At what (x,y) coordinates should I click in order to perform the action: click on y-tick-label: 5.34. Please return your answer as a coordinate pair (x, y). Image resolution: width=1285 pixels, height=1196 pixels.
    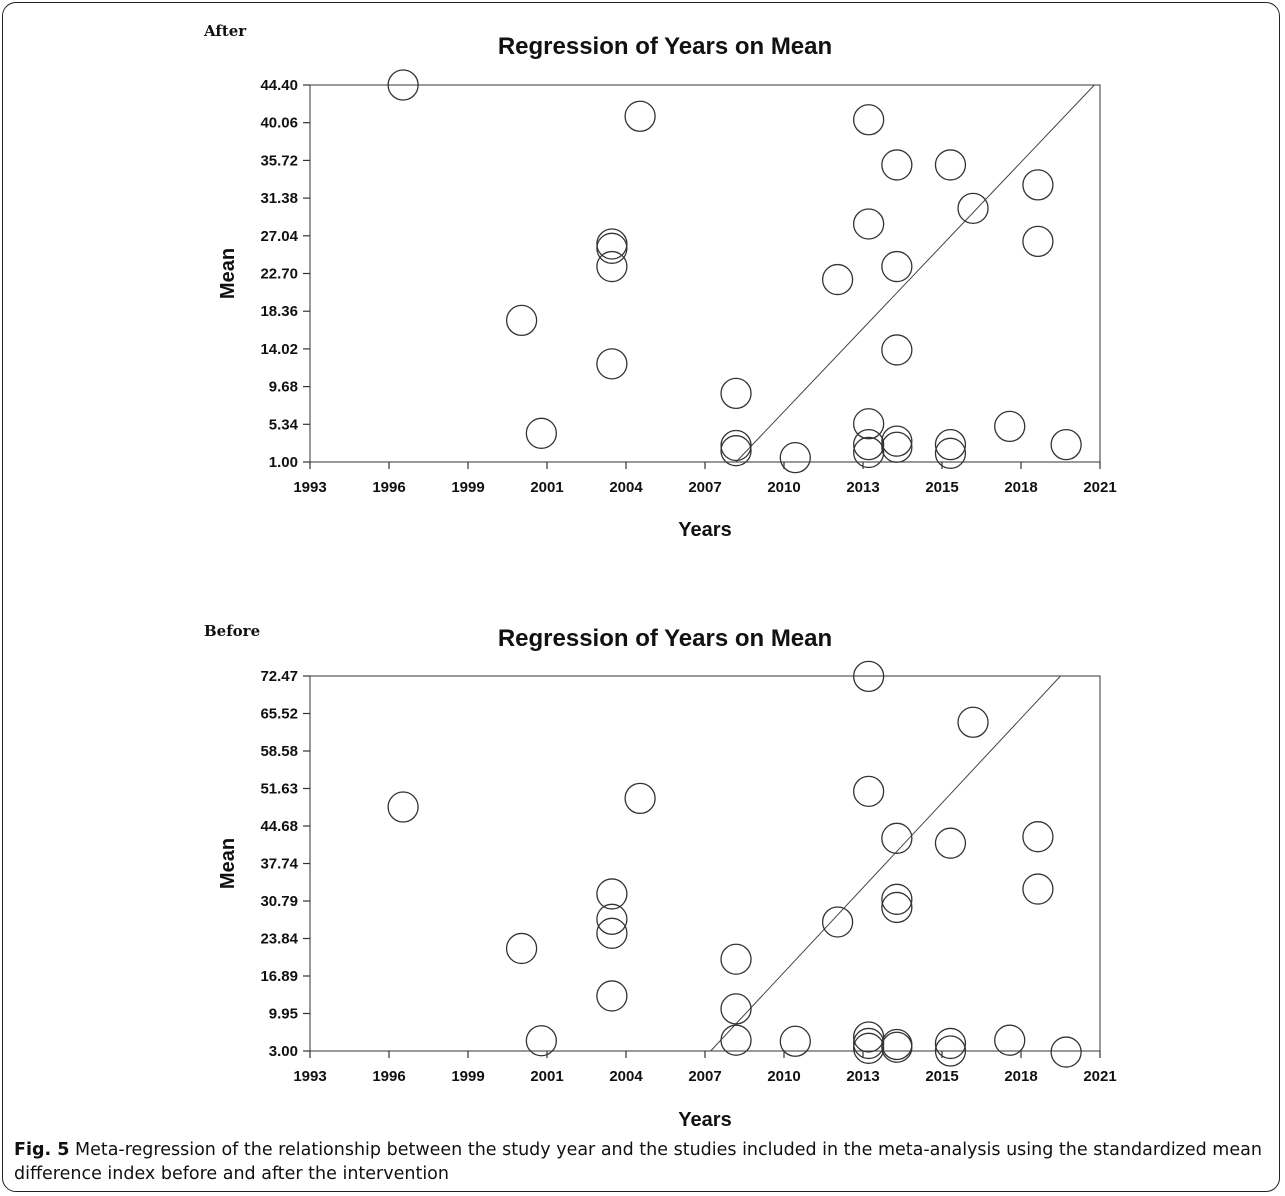
    Looking at the image, I should click on (284, 424).